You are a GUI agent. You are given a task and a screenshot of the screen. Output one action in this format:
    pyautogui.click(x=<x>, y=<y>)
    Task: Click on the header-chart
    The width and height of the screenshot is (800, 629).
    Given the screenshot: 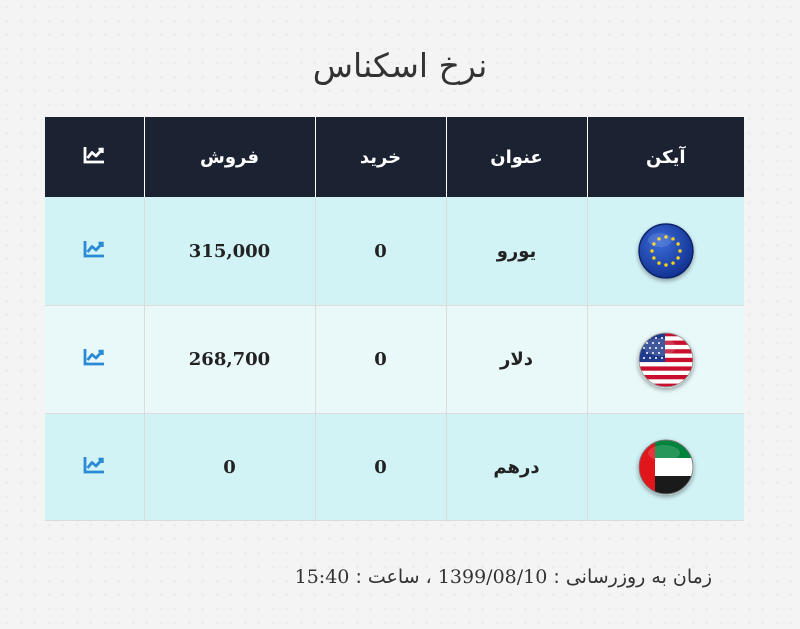 What is the action you would take?
    pyautogui.click(x=94, y=157)
    